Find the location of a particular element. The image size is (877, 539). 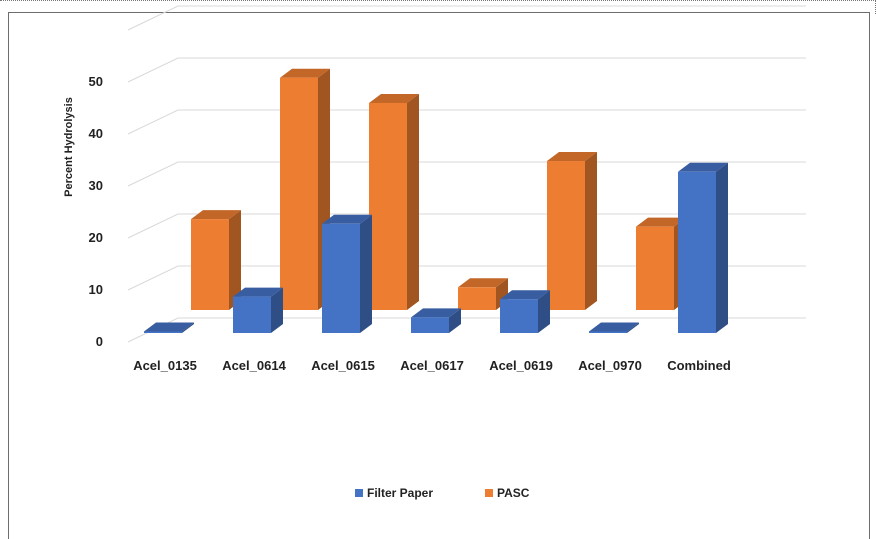

y-axis-ticks: 0 10 20 30 40 50 is located at coordinates (96, 211).